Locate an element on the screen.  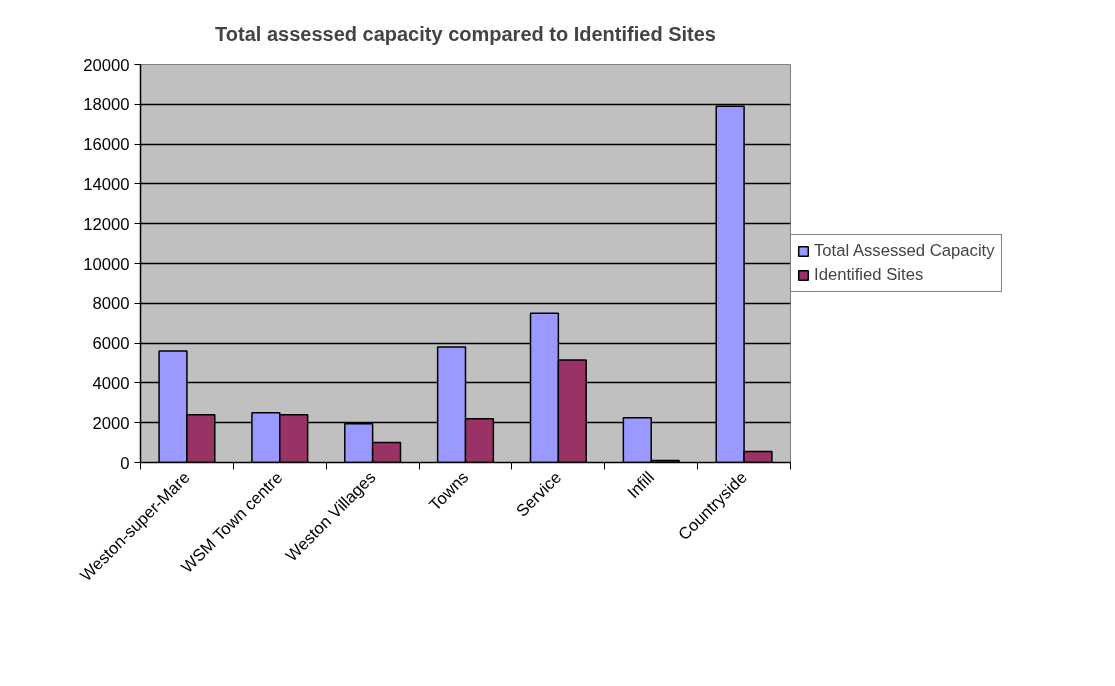
y-tick-label: 6000 is located at coordinates (111, 344).